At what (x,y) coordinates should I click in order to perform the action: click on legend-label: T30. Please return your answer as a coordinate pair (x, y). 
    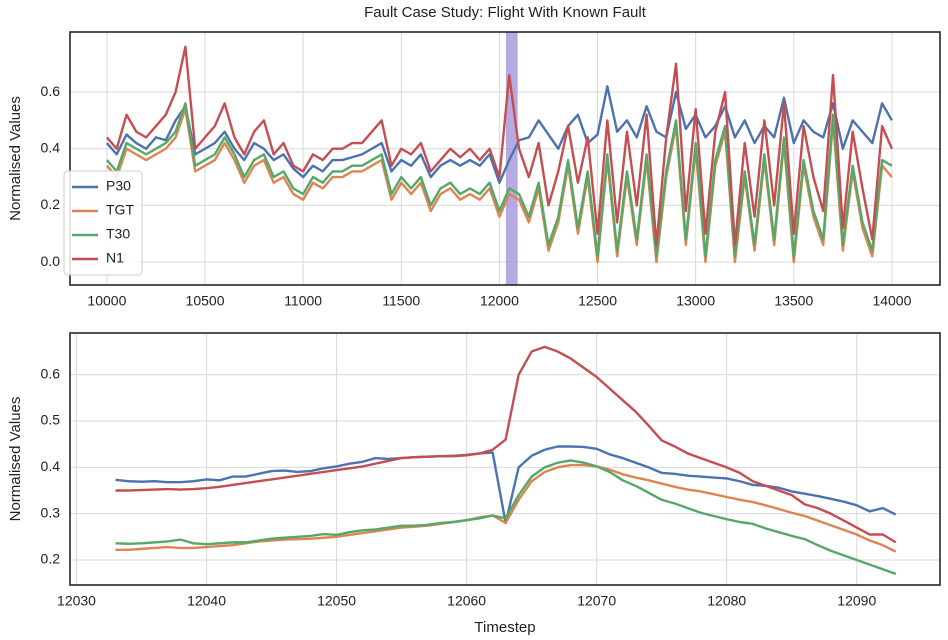
    Looking at the image, I should click on (118, 234).